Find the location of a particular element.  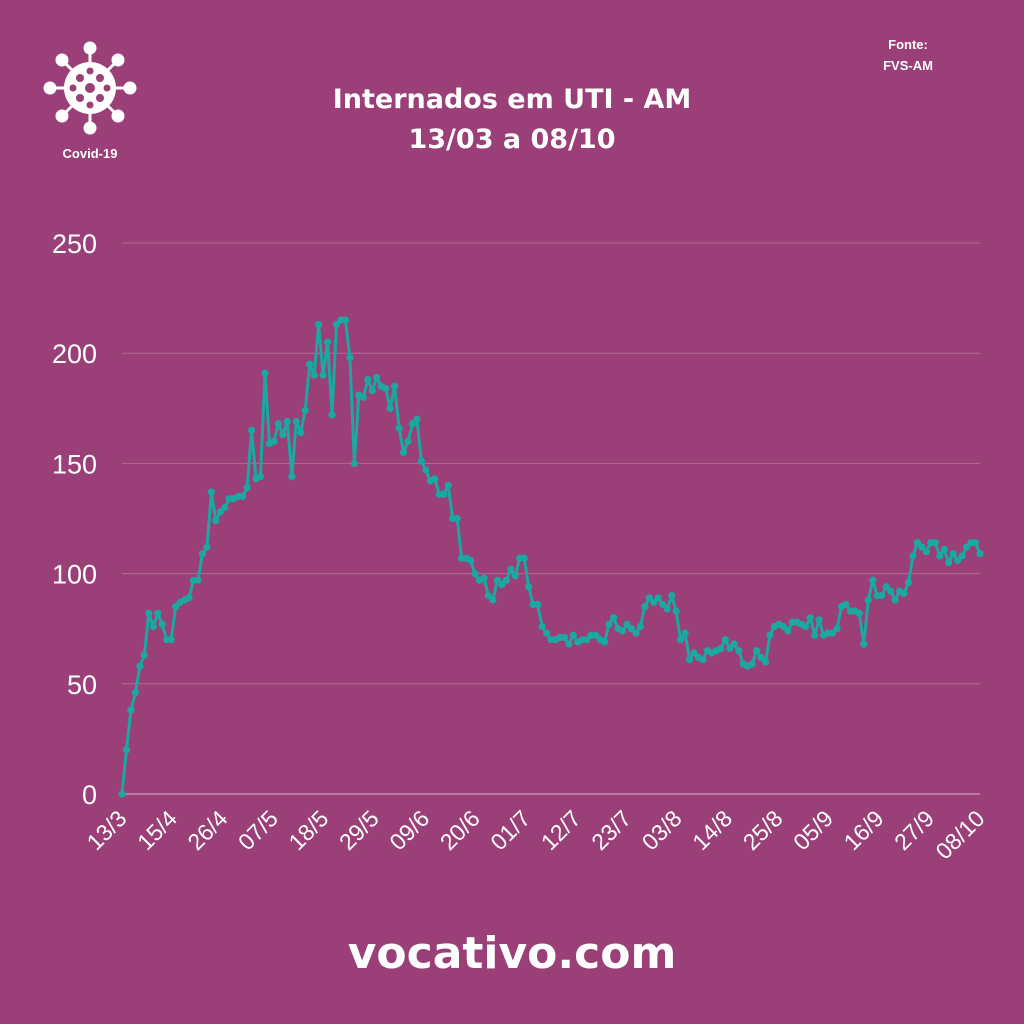

x-tick-label: 07/5 is located at coordinates (258, 830).